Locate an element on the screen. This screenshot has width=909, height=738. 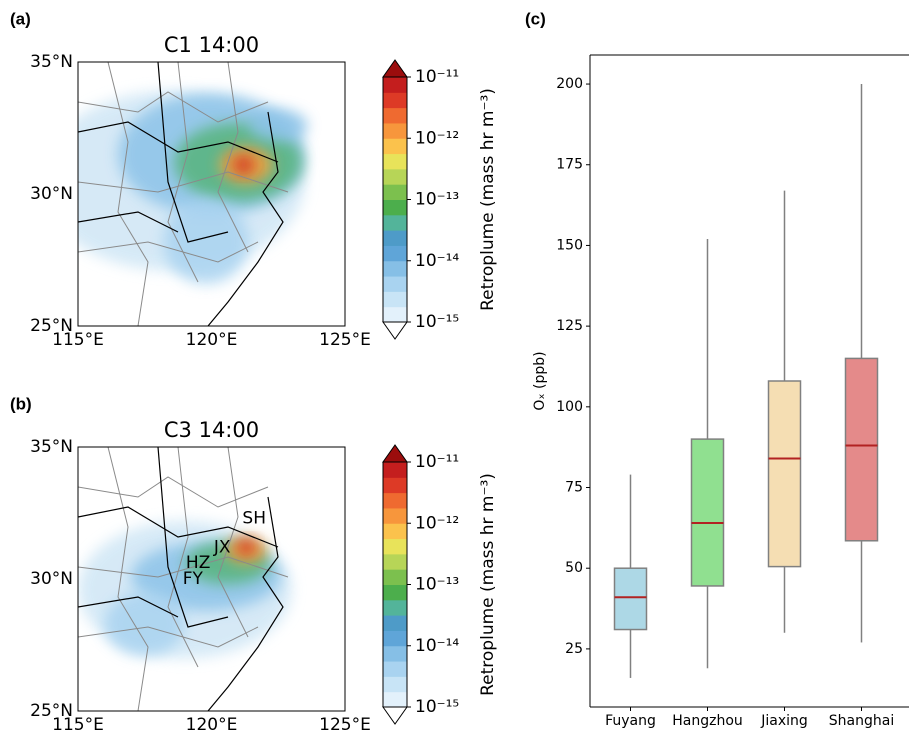
y-tick-label: 100 is located at coordinates (569, 407).